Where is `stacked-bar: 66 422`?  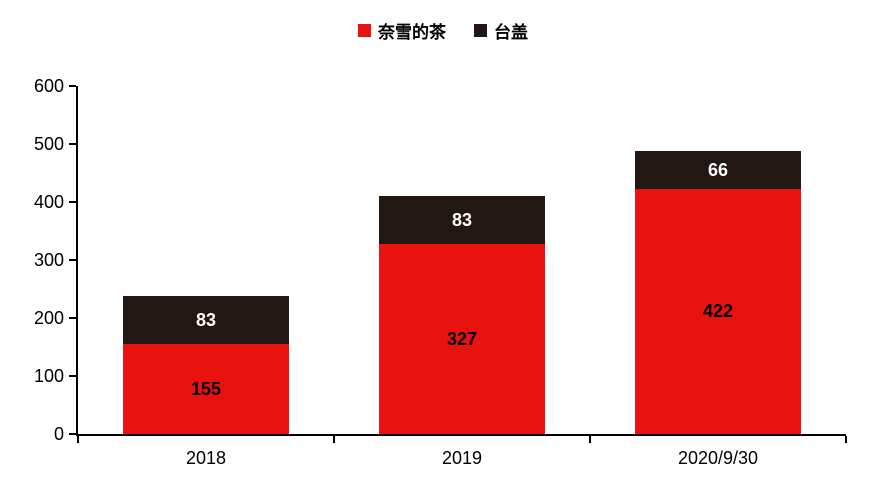 stacked-bar: 66 422 is located at coordinates (718, 260).